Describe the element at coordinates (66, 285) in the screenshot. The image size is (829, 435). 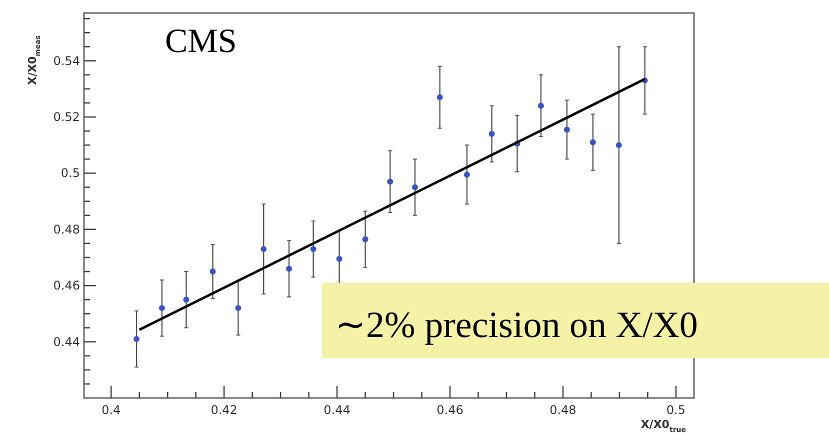
I see `y-tick-label: 0.46` at that location.